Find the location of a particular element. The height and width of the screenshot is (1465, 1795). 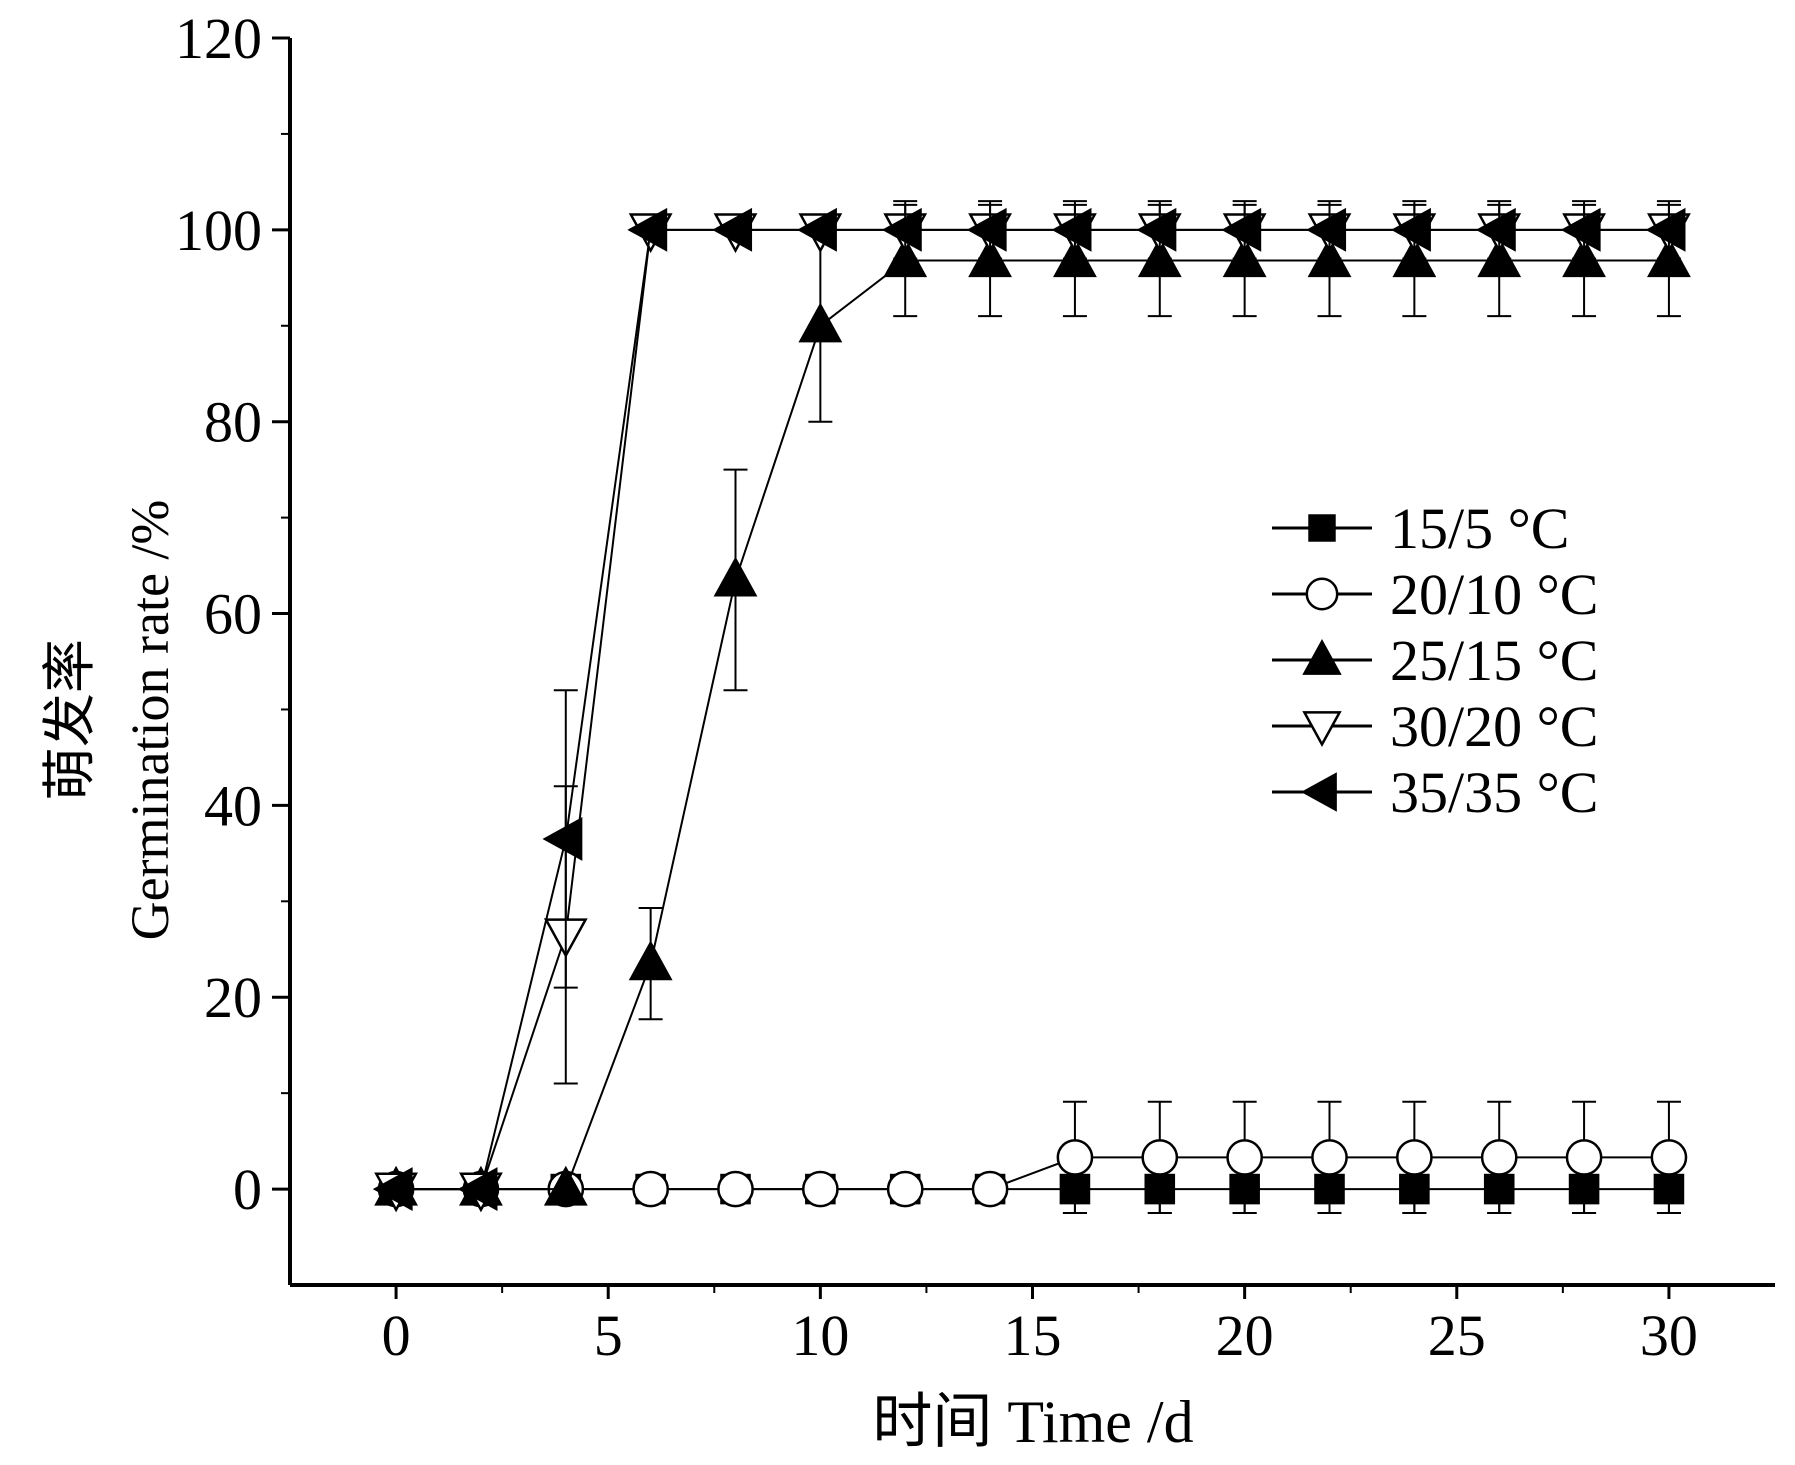

x-axis-ticks: 0 5 10 15 20 25 30 is located at coordinates (1040, 1326).